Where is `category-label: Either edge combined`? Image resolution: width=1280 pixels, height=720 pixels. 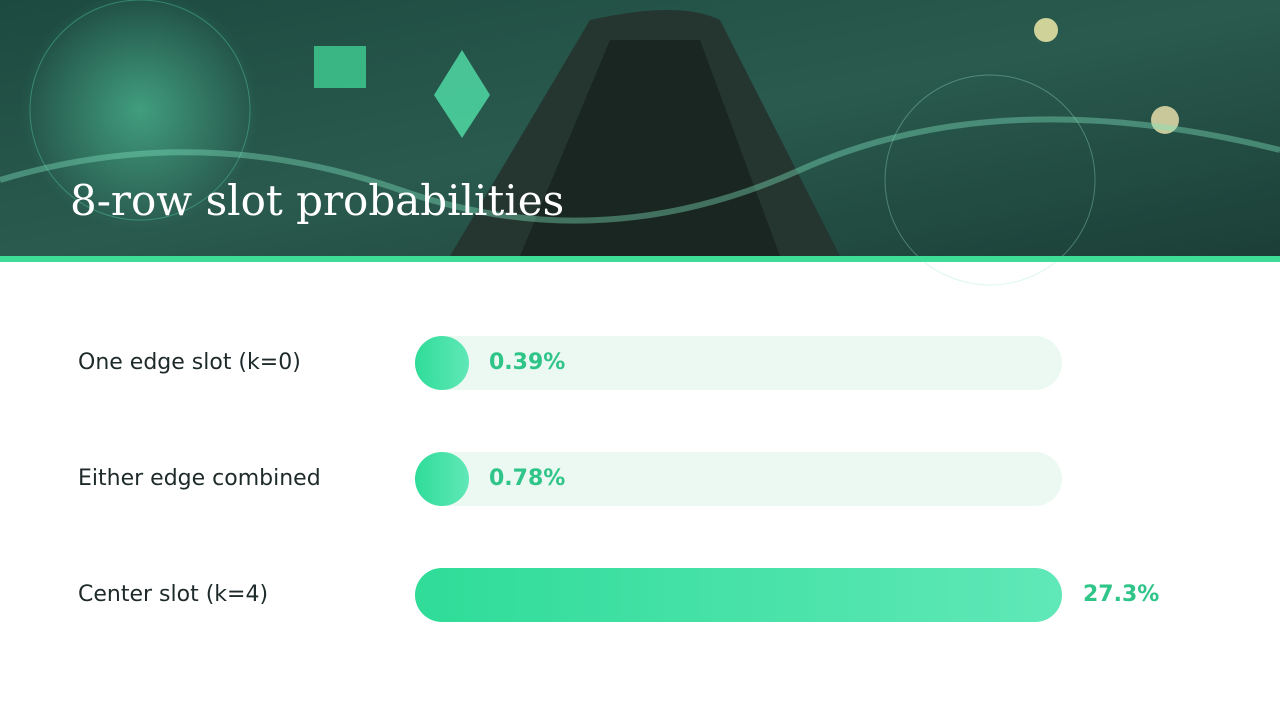
category-label: Either edge combined is located at coordinates (199, 478).